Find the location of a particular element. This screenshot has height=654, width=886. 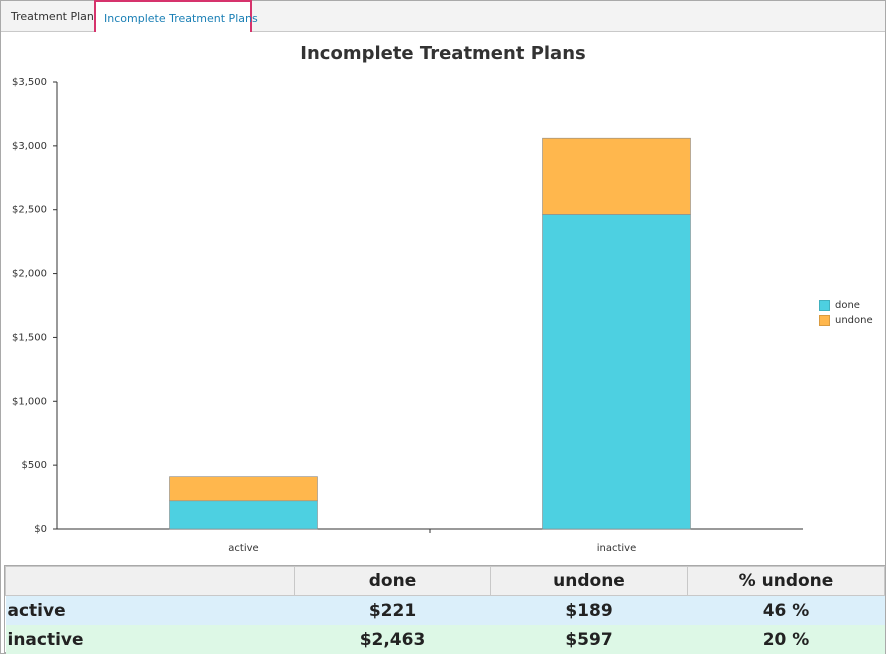

bar-undone-active is located at coordinates (243, 489).